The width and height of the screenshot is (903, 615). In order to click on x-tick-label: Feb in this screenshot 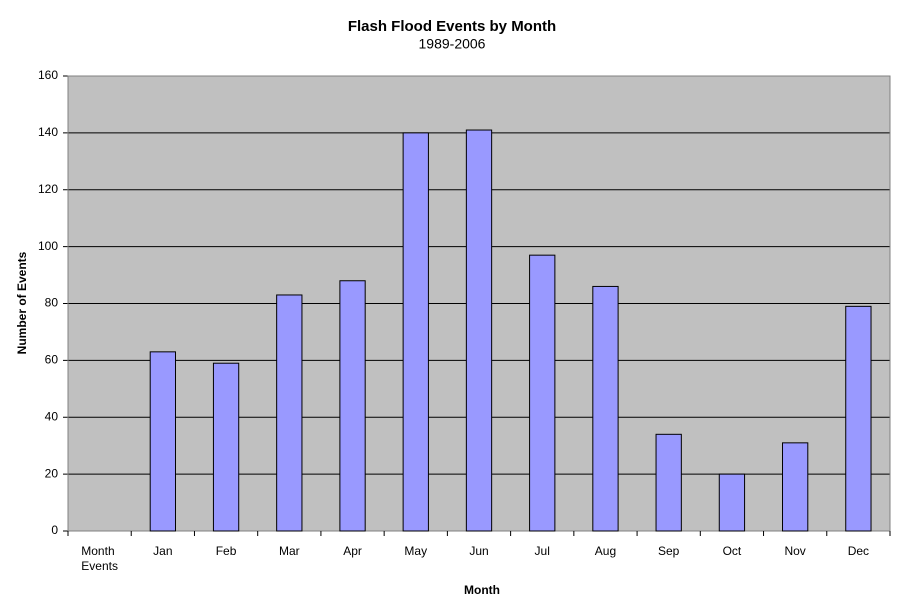, I will do `click(226, 551)`.